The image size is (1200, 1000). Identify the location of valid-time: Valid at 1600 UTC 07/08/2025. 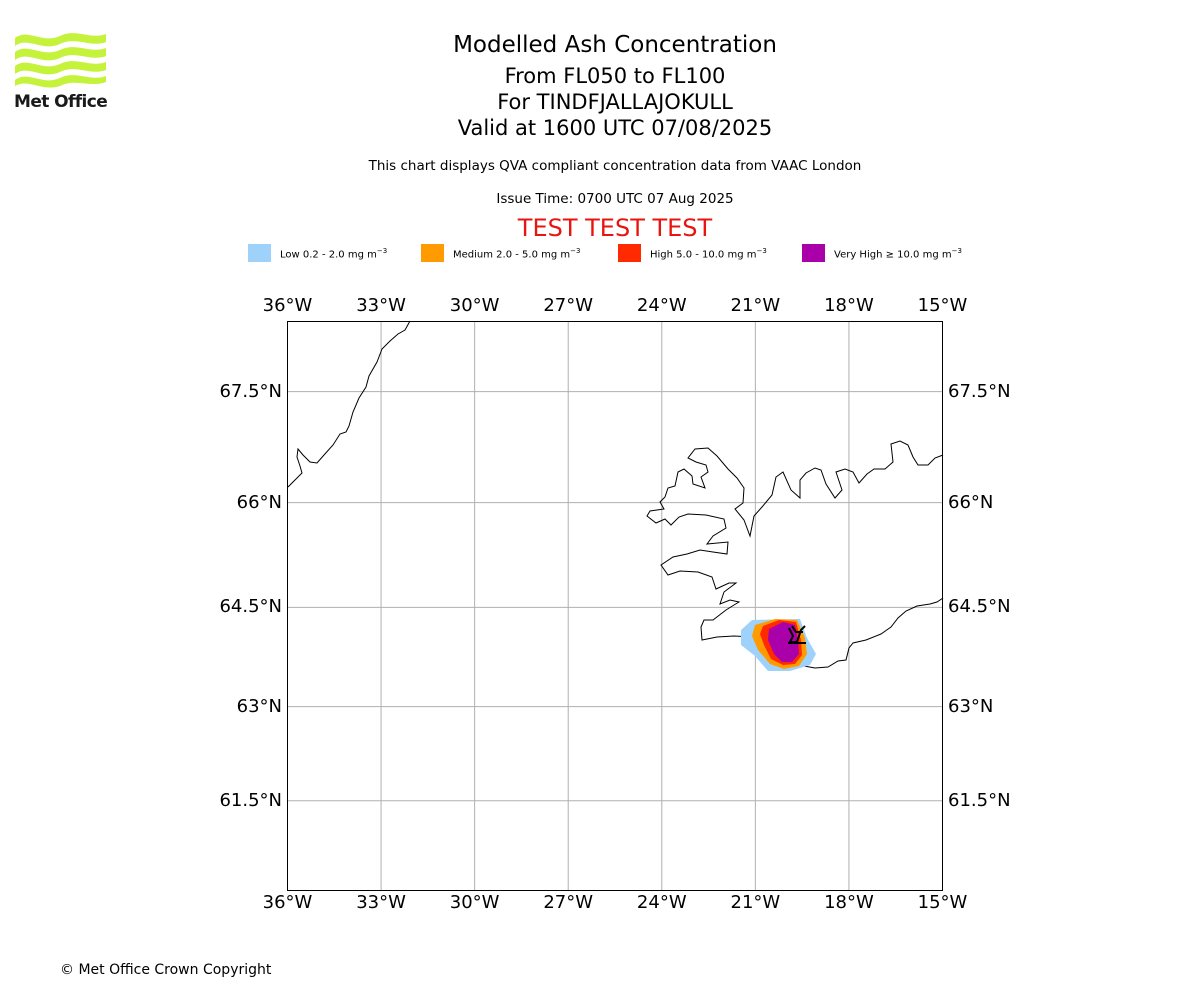
(615, 128).